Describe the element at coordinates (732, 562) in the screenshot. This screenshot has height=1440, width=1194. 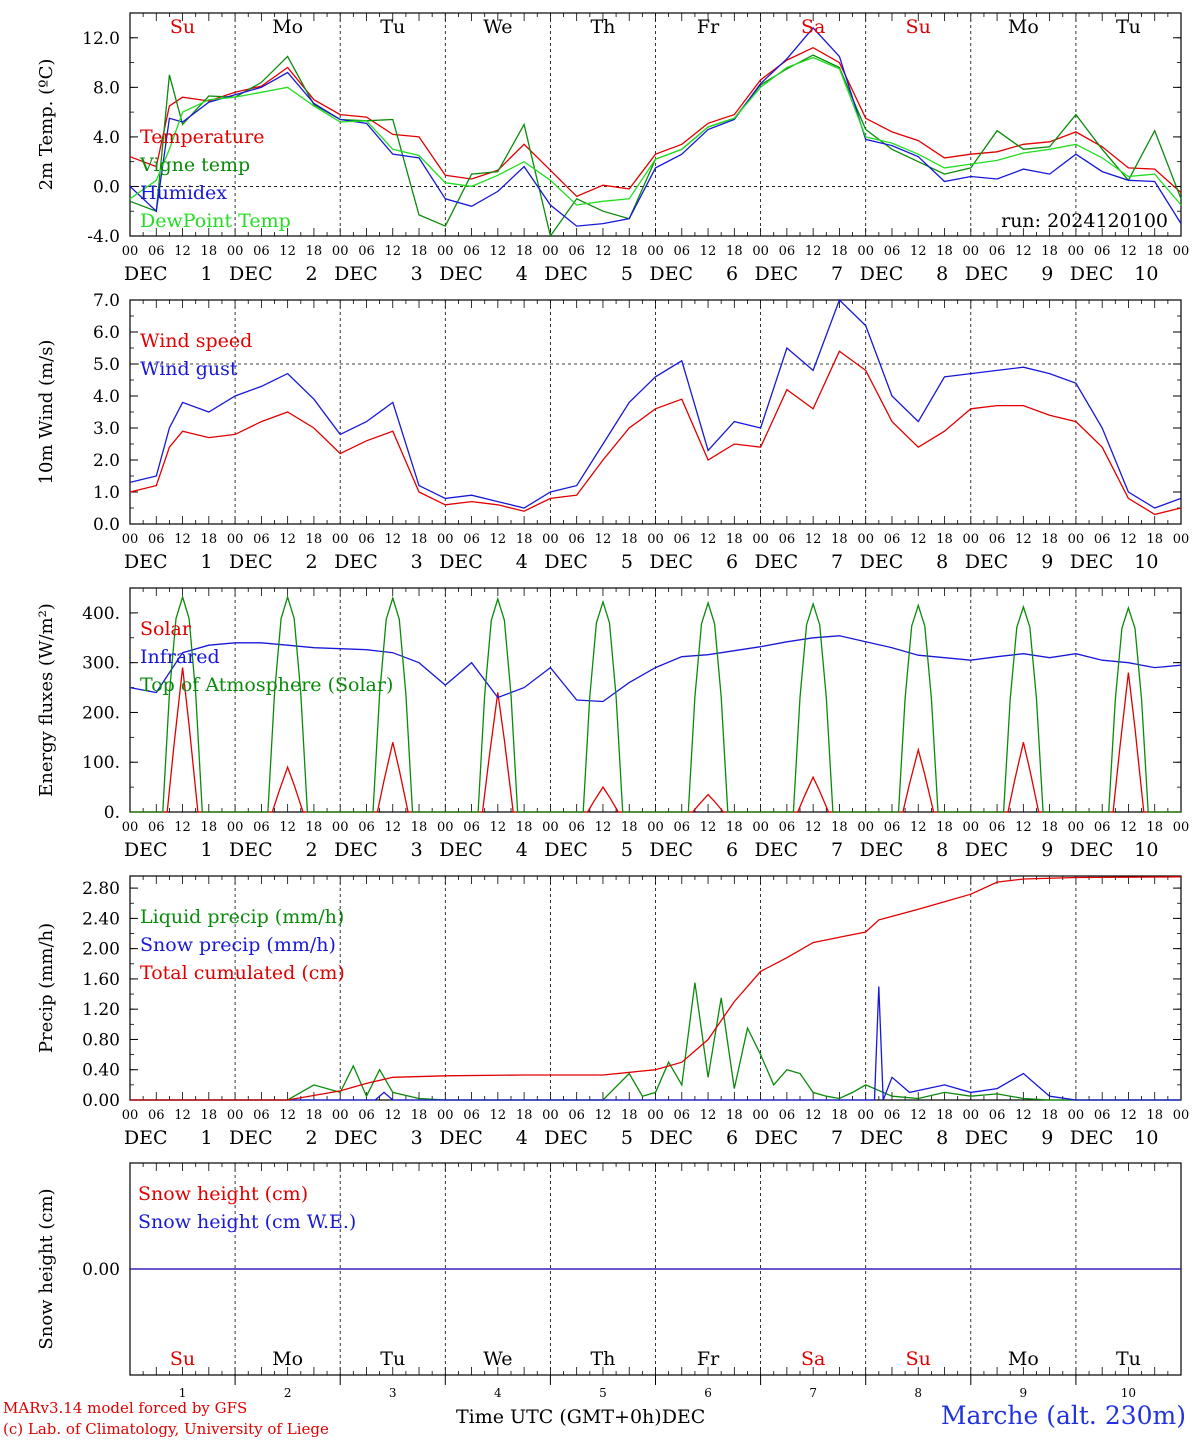
I see `x-day-label: 6` at that location.